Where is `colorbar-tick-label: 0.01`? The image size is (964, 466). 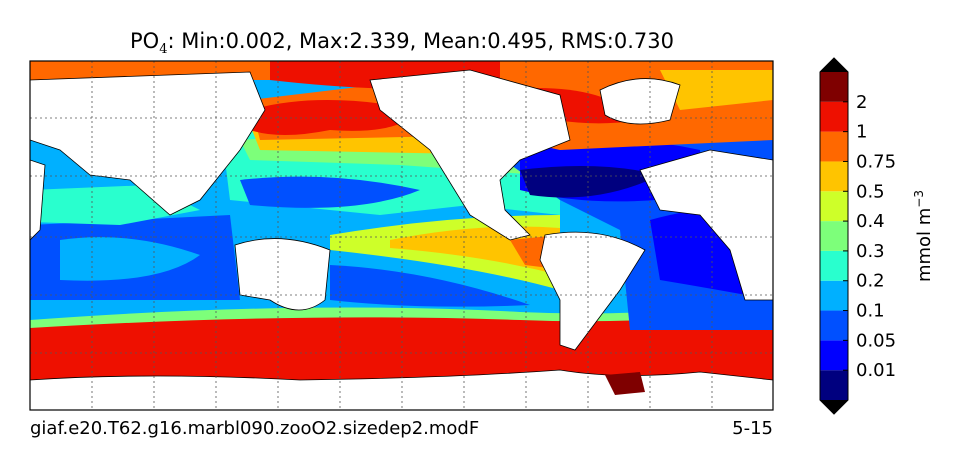
colorbar-tick-label: 0.01 is located at coordinates (876, 370).